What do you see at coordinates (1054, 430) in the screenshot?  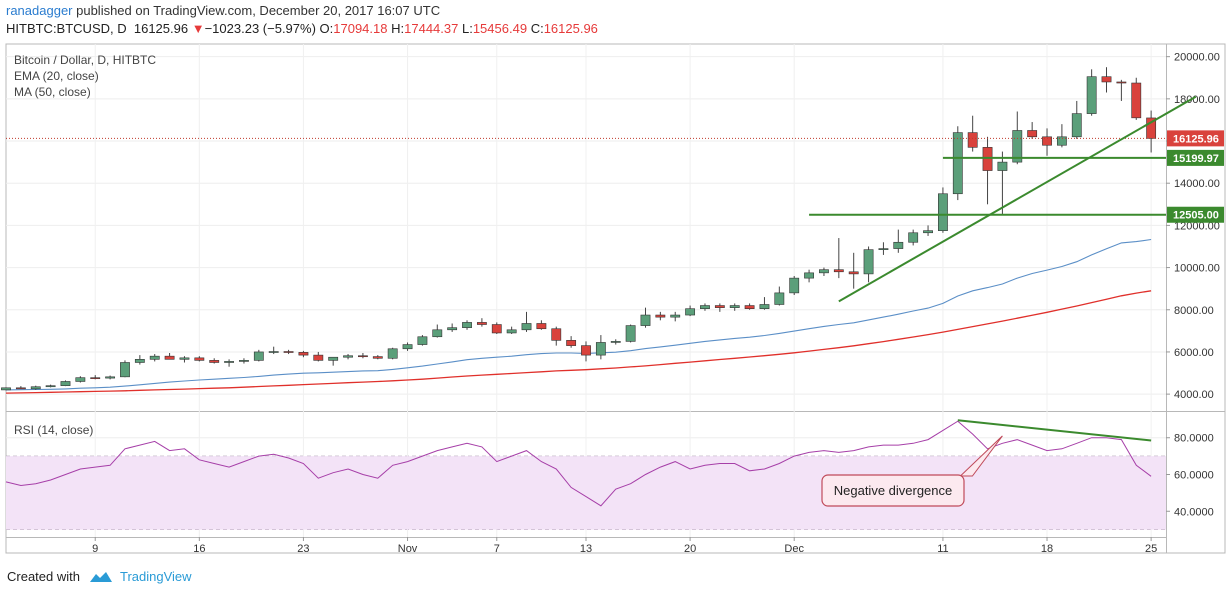 I see `rsi-trendline` at bounding box center [1054, 430].